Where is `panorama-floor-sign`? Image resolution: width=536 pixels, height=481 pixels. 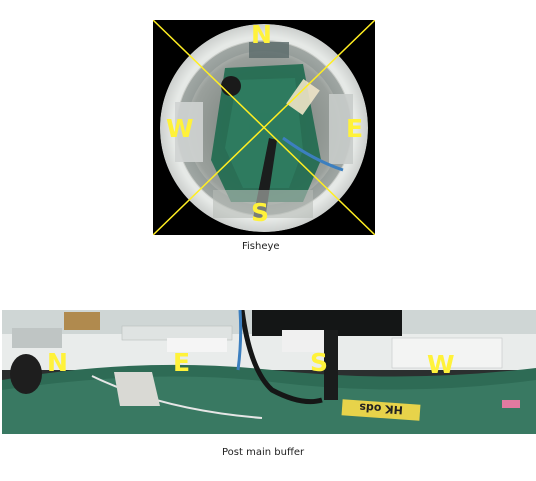
panorama-floor-sign is located at coordinates (381, 410).